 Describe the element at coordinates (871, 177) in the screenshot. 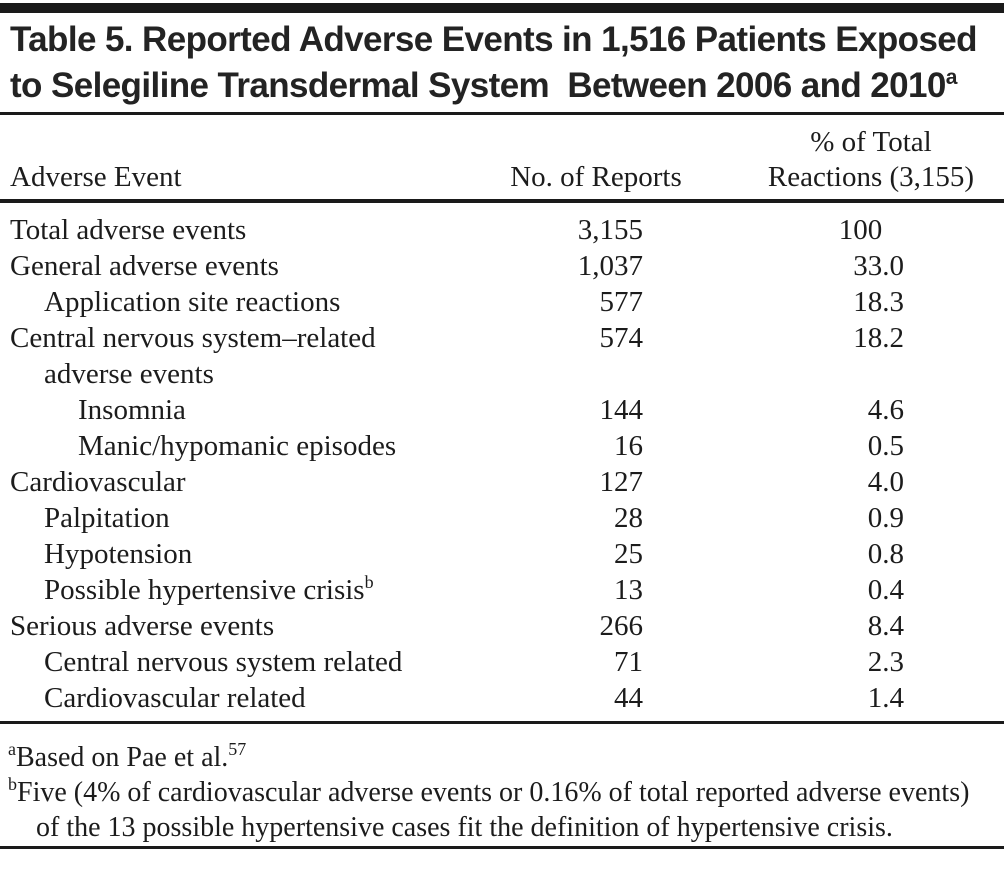

I see `column-header-pct-line2: Reactions (3,155)` at that location.